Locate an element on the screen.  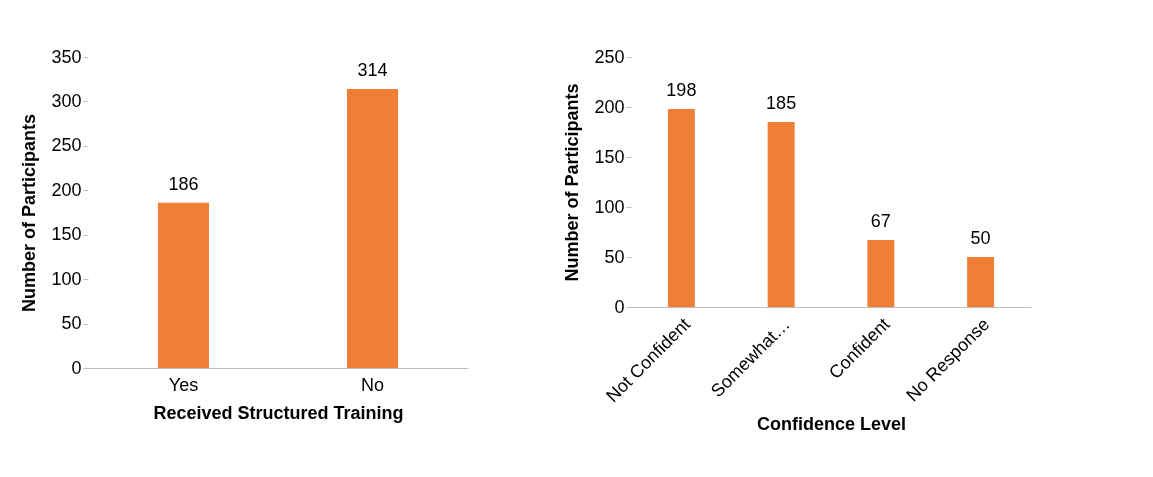
x-axis-title: Confidence Level is located at coordinates (831, 424).